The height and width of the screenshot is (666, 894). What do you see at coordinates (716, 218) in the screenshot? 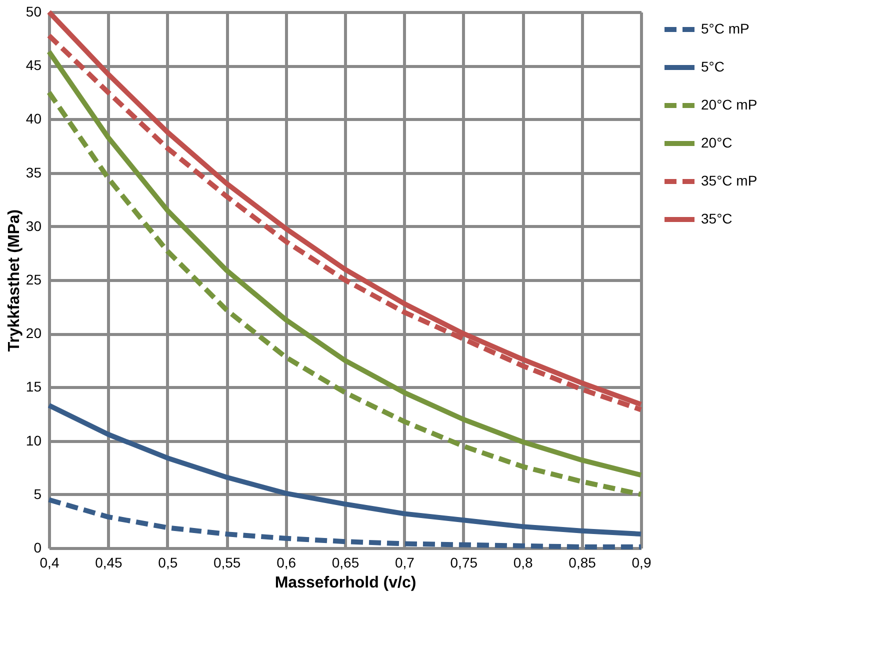
I see `legend-label: 35°C` at bounding box center [716, 218].